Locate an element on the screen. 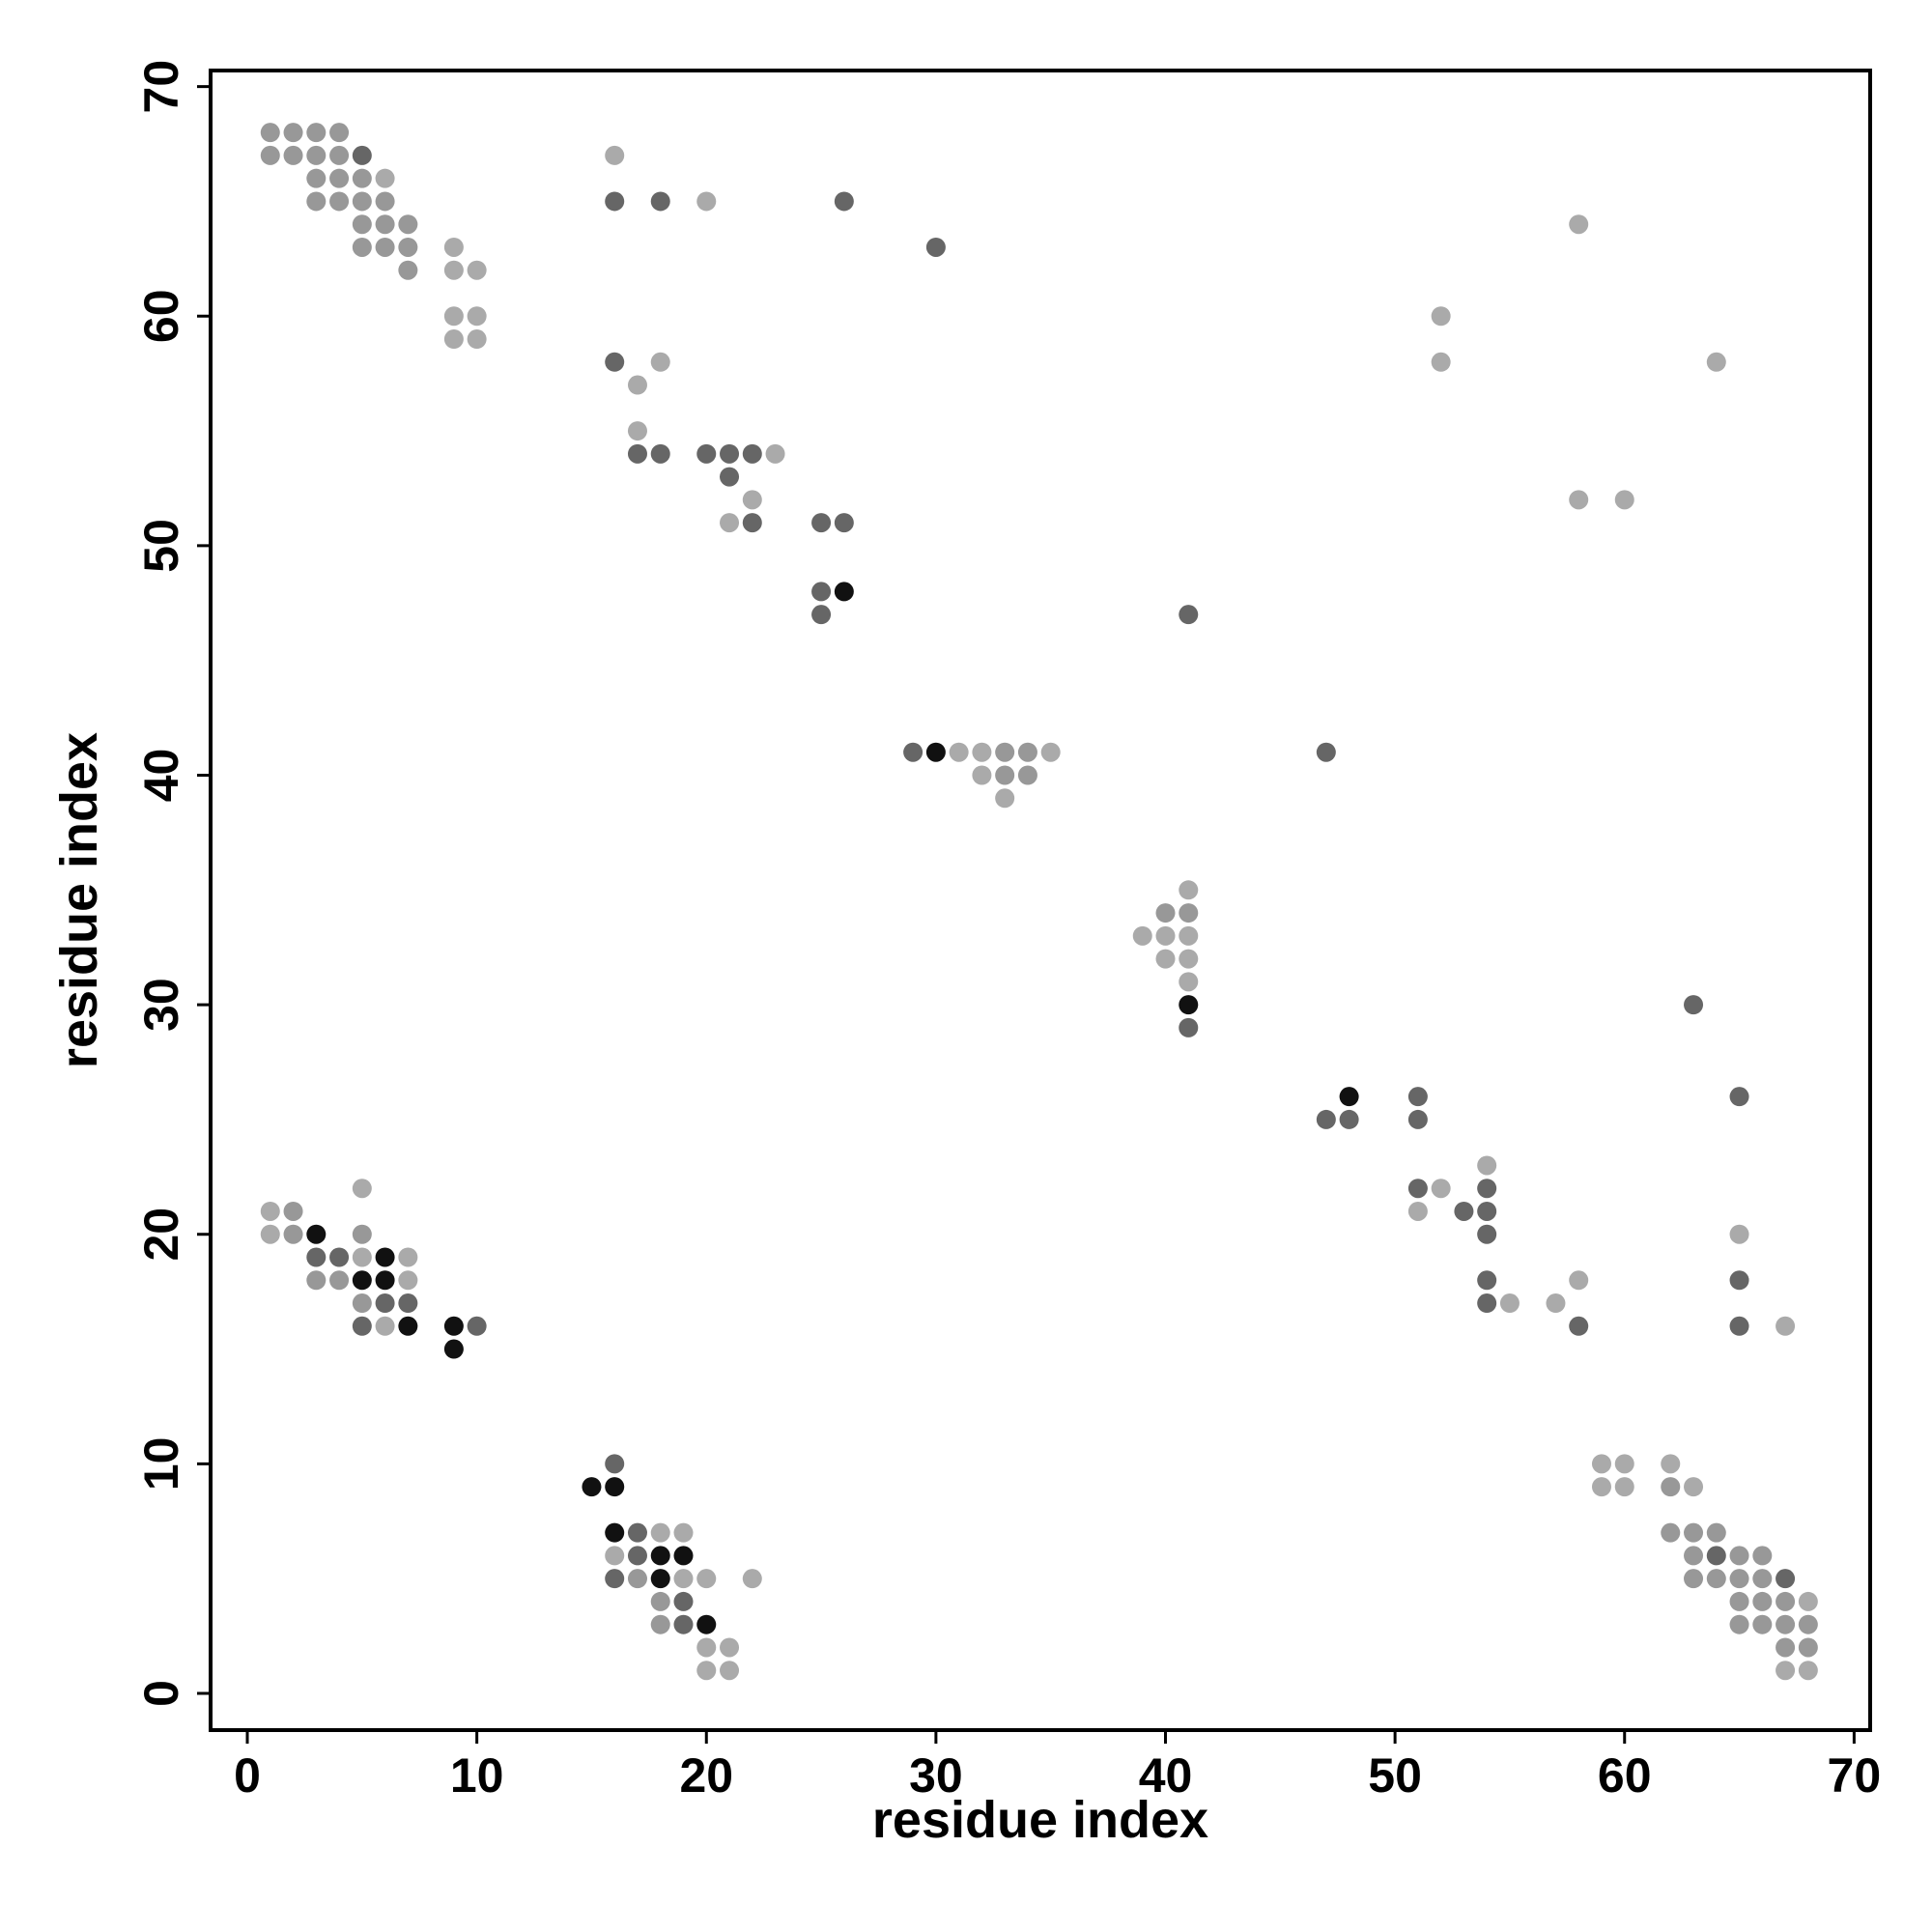  x-tick-label: 0 is located at coordinates (248, 1775).